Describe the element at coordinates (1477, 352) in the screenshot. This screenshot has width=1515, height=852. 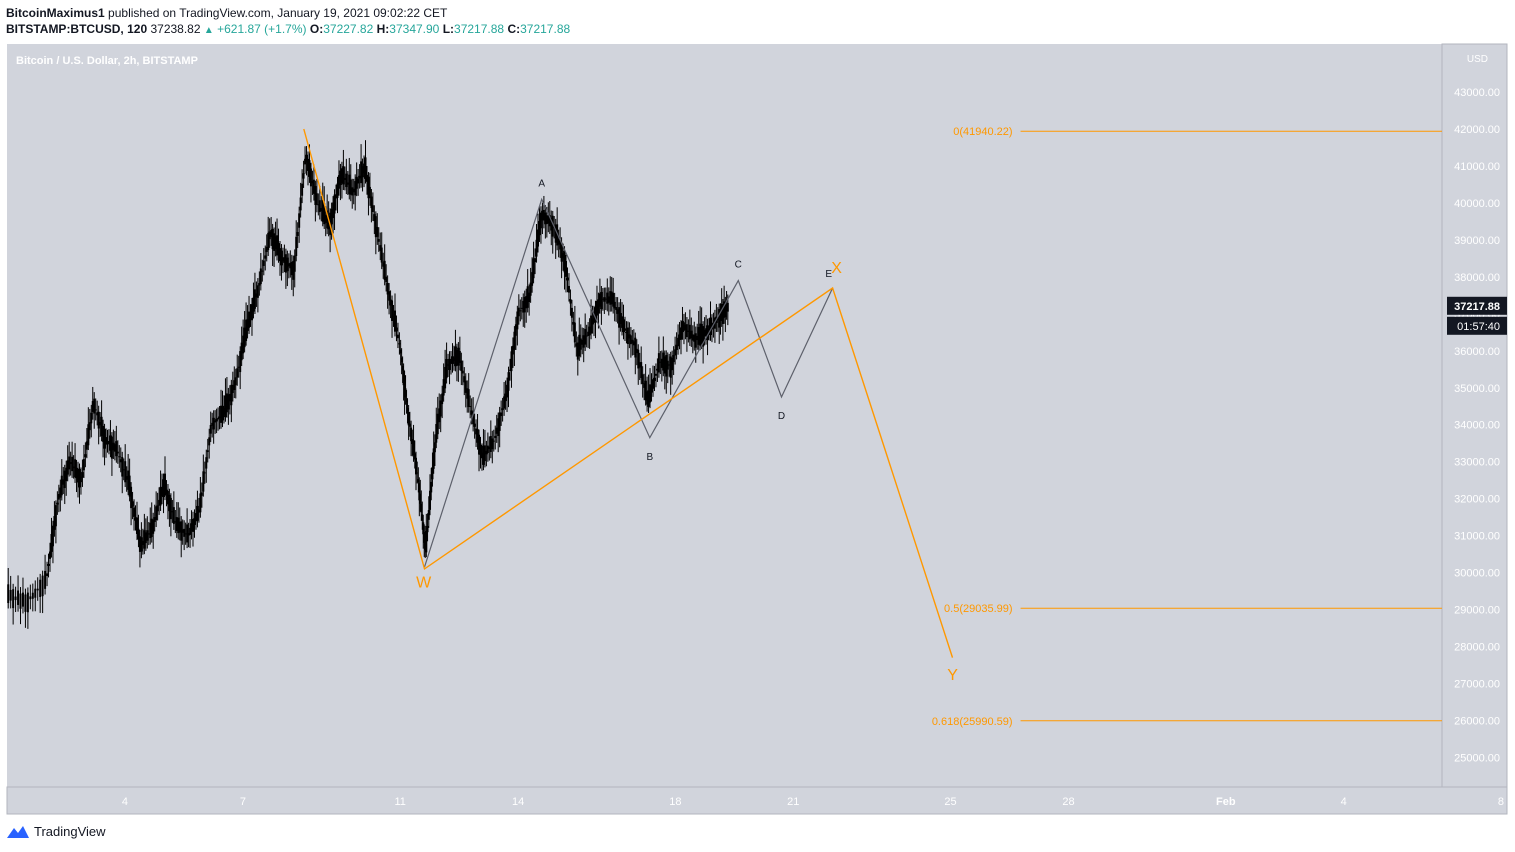
I see `y-tick-label: 36000.00` at that location.